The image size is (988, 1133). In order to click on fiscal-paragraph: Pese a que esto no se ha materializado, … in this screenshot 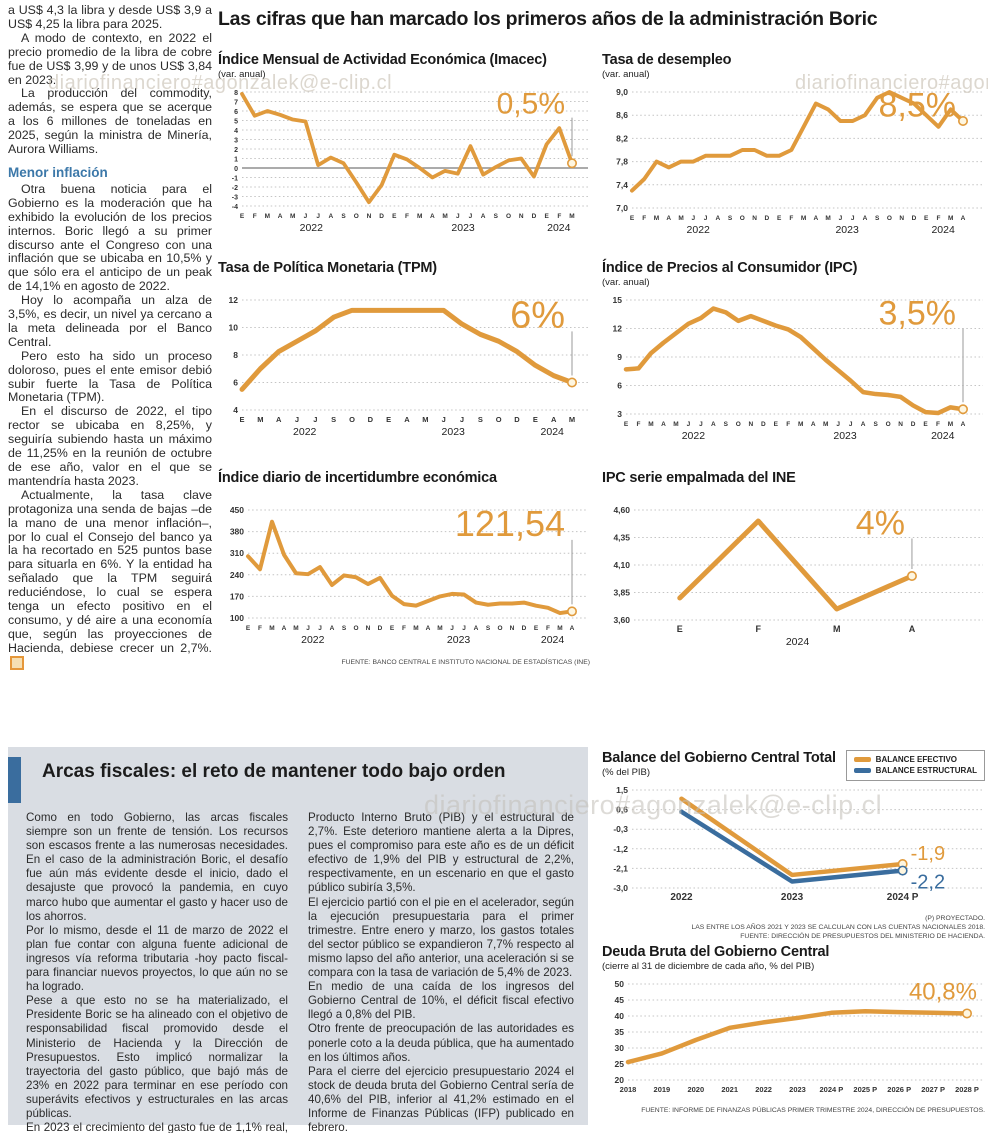, I will do `click(157, 1057)`.